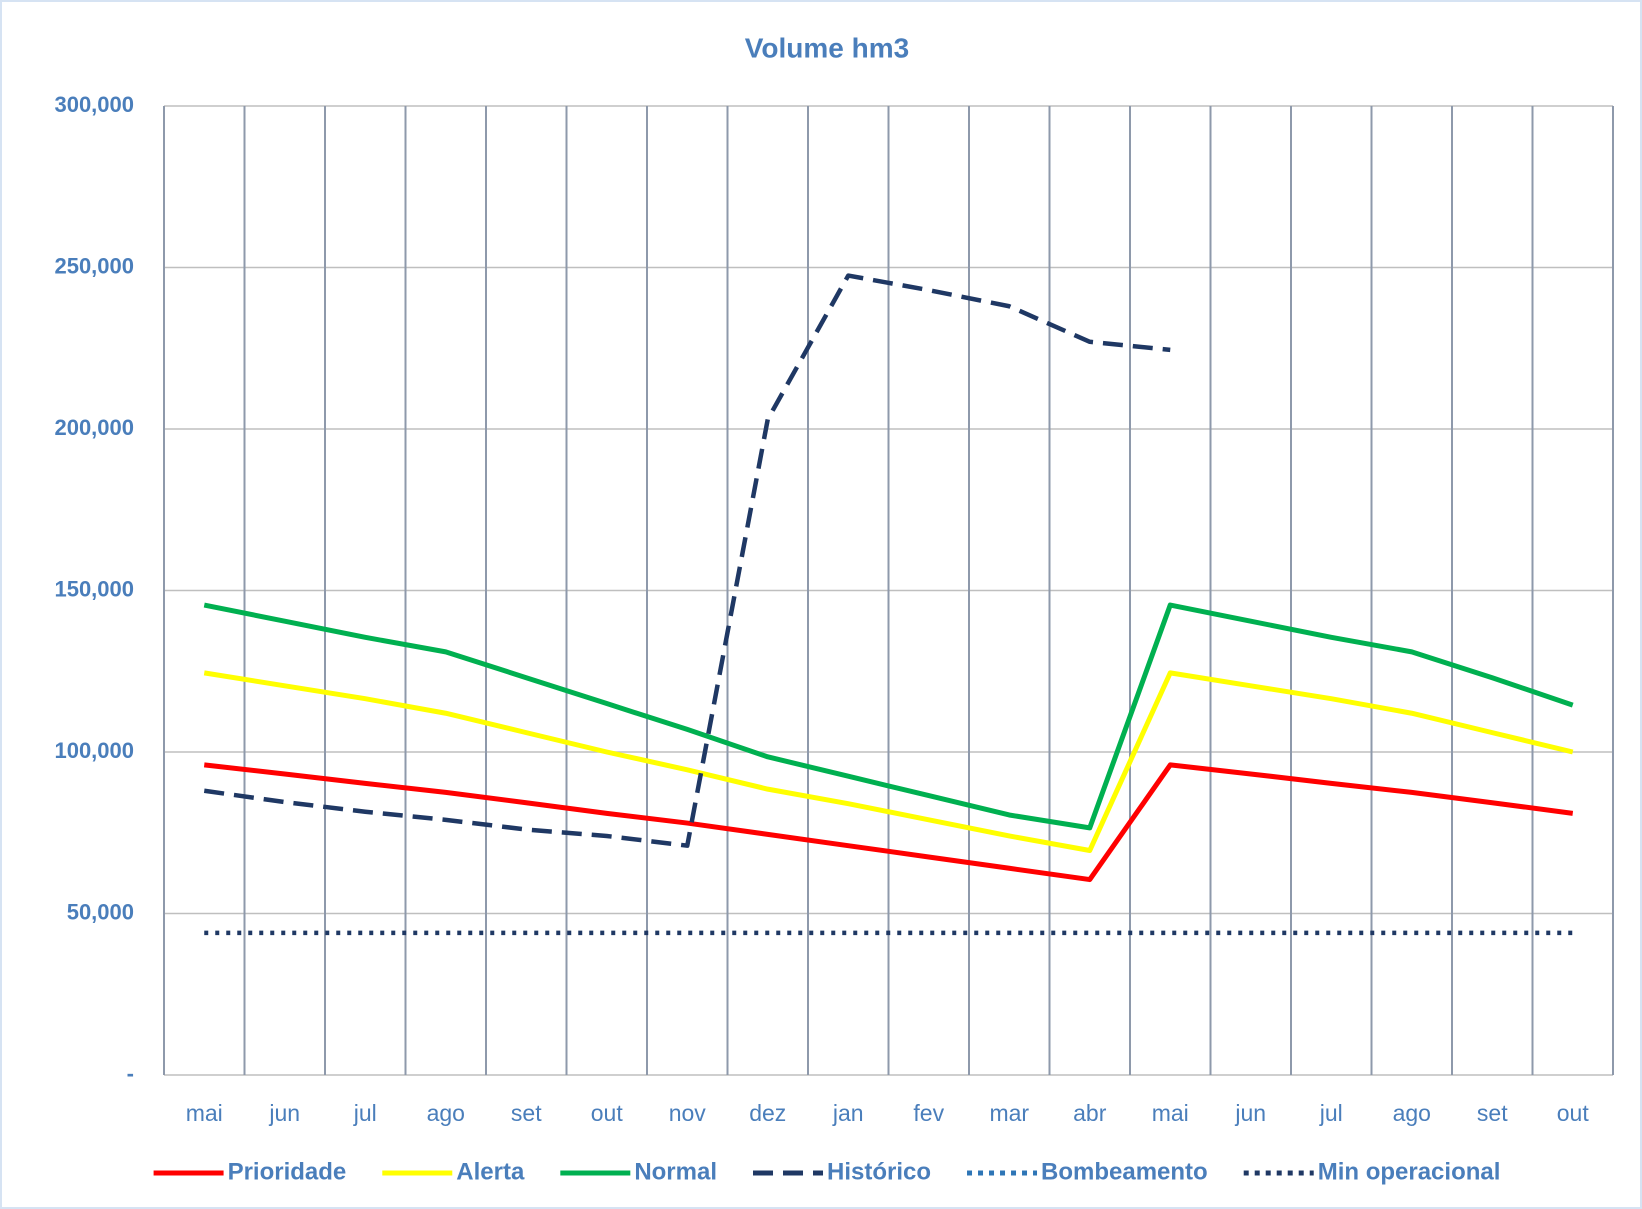  What do you see at coordinates (94, 427) in the screenshot?
I see `y-tick-label: 200,000` at bounding box center [94, 427].